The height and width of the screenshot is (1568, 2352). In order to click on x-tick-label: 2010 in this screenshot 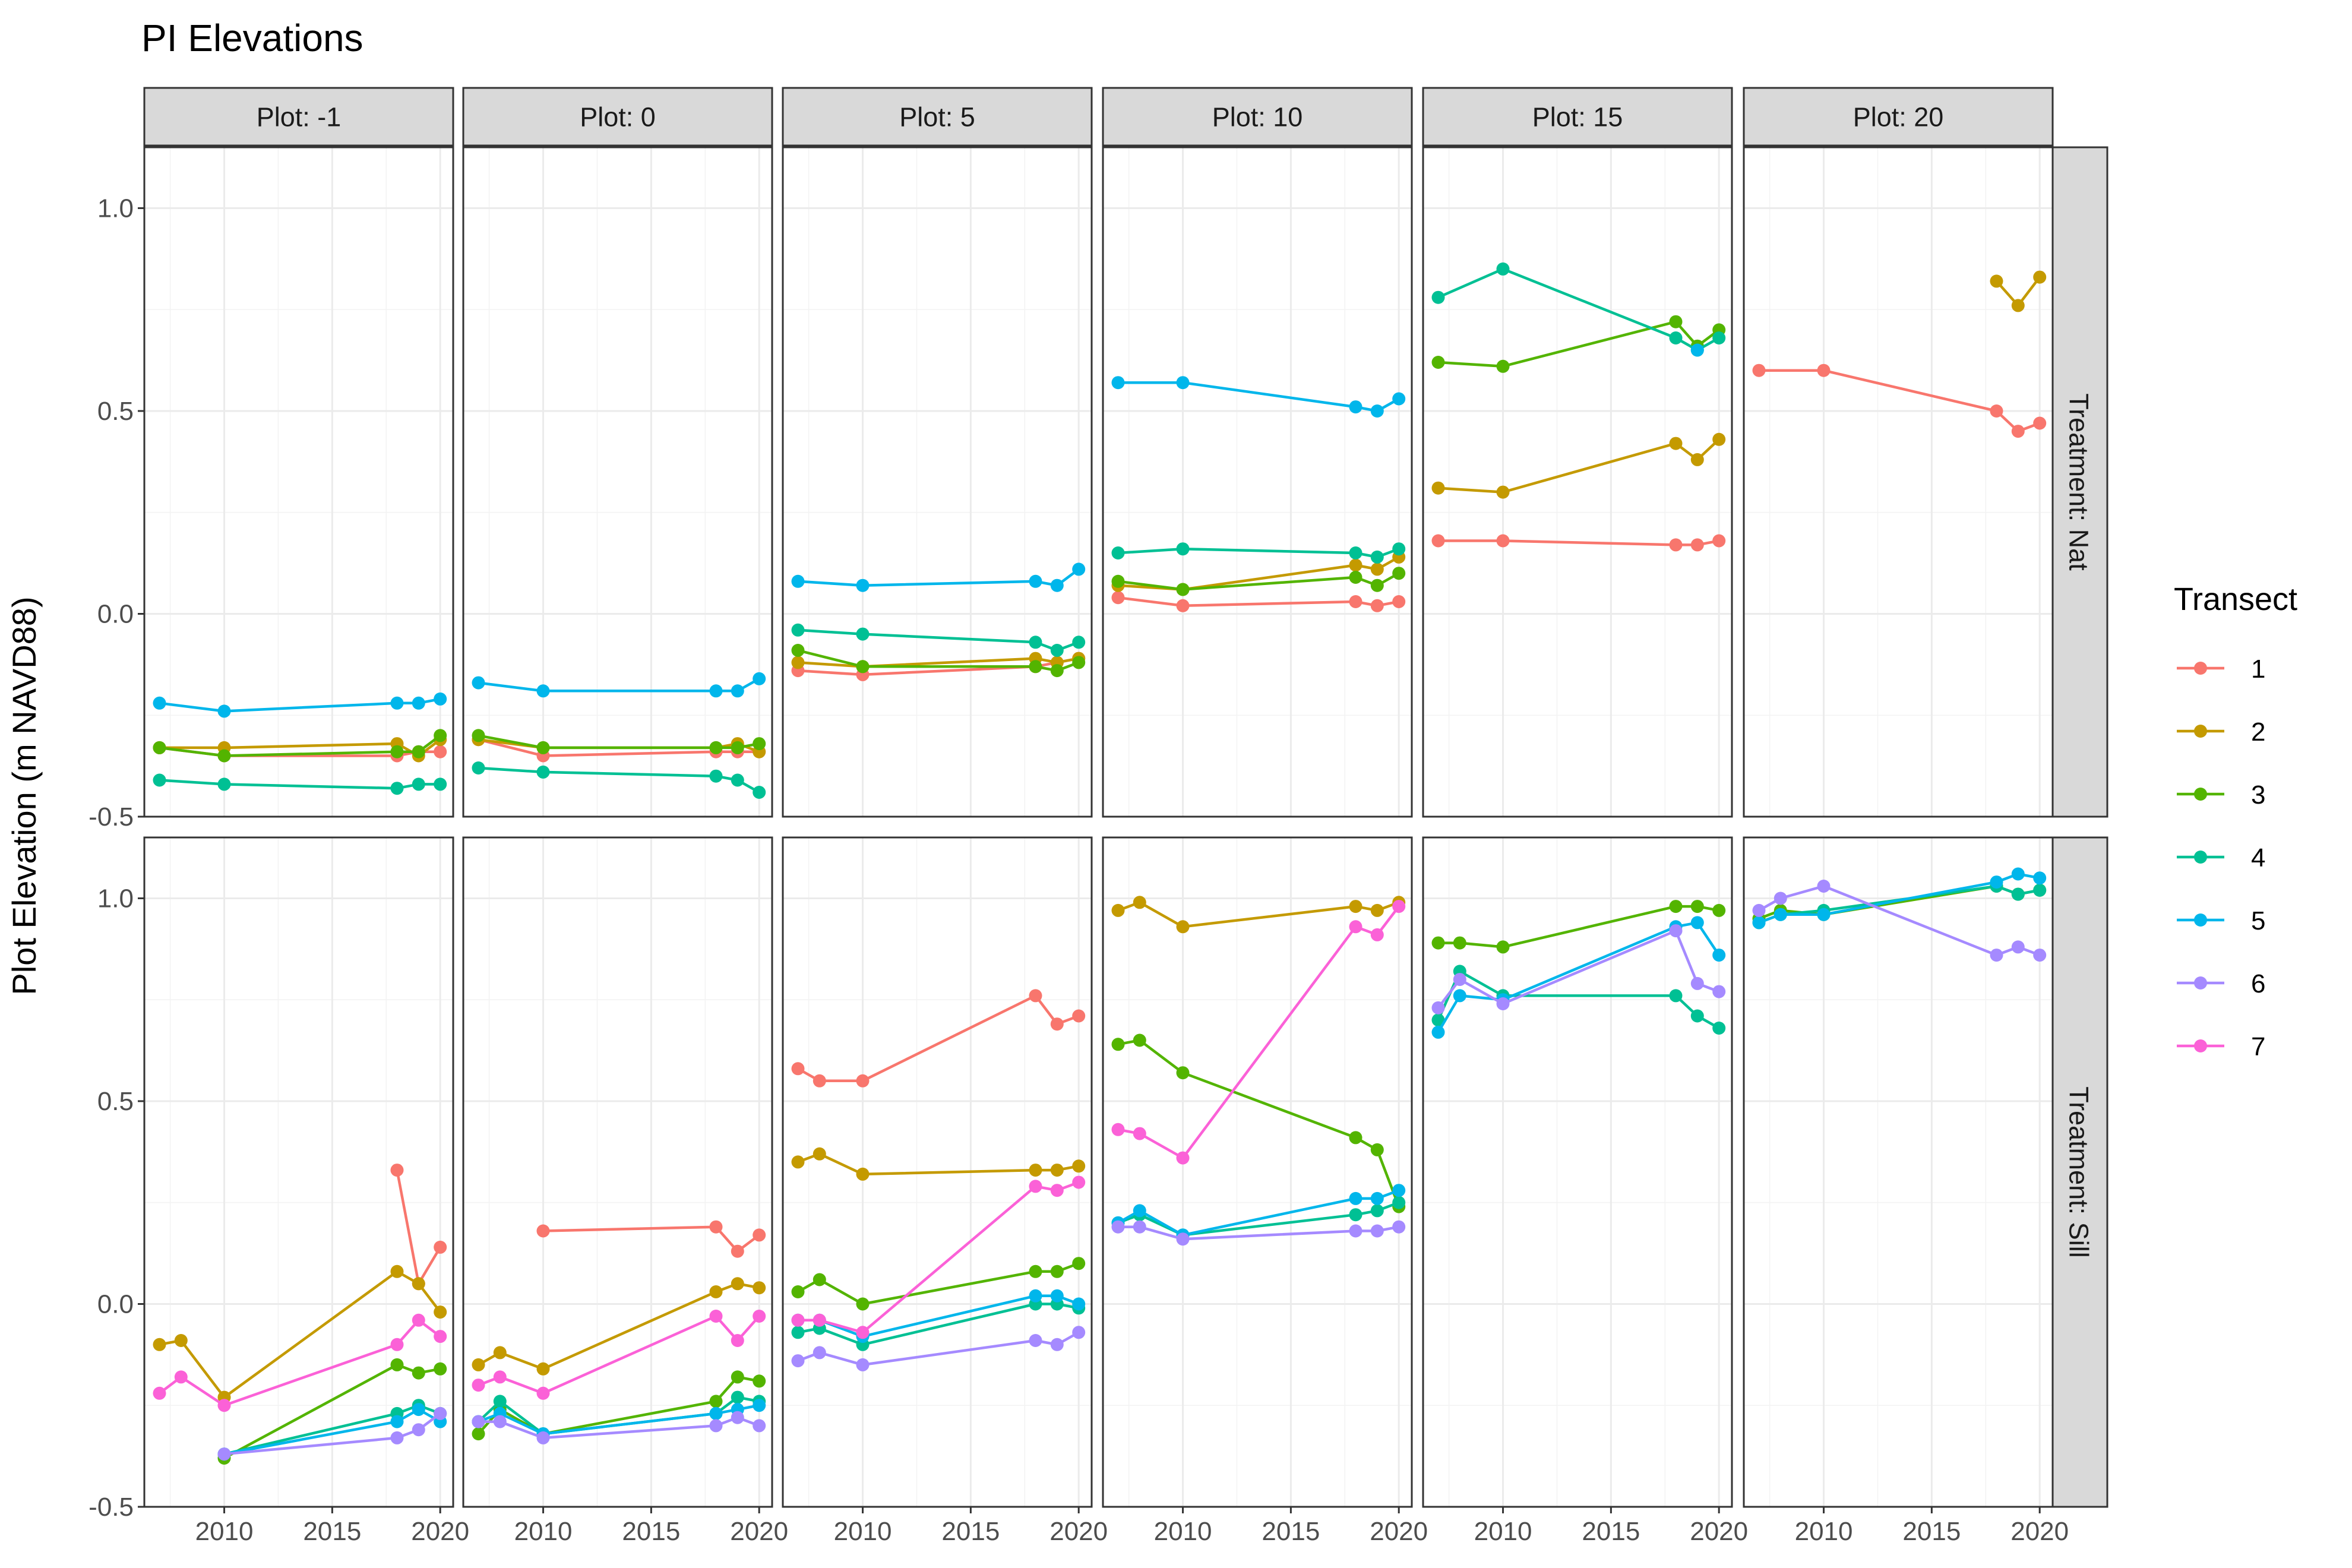, I will do `click(544, 1532)`.